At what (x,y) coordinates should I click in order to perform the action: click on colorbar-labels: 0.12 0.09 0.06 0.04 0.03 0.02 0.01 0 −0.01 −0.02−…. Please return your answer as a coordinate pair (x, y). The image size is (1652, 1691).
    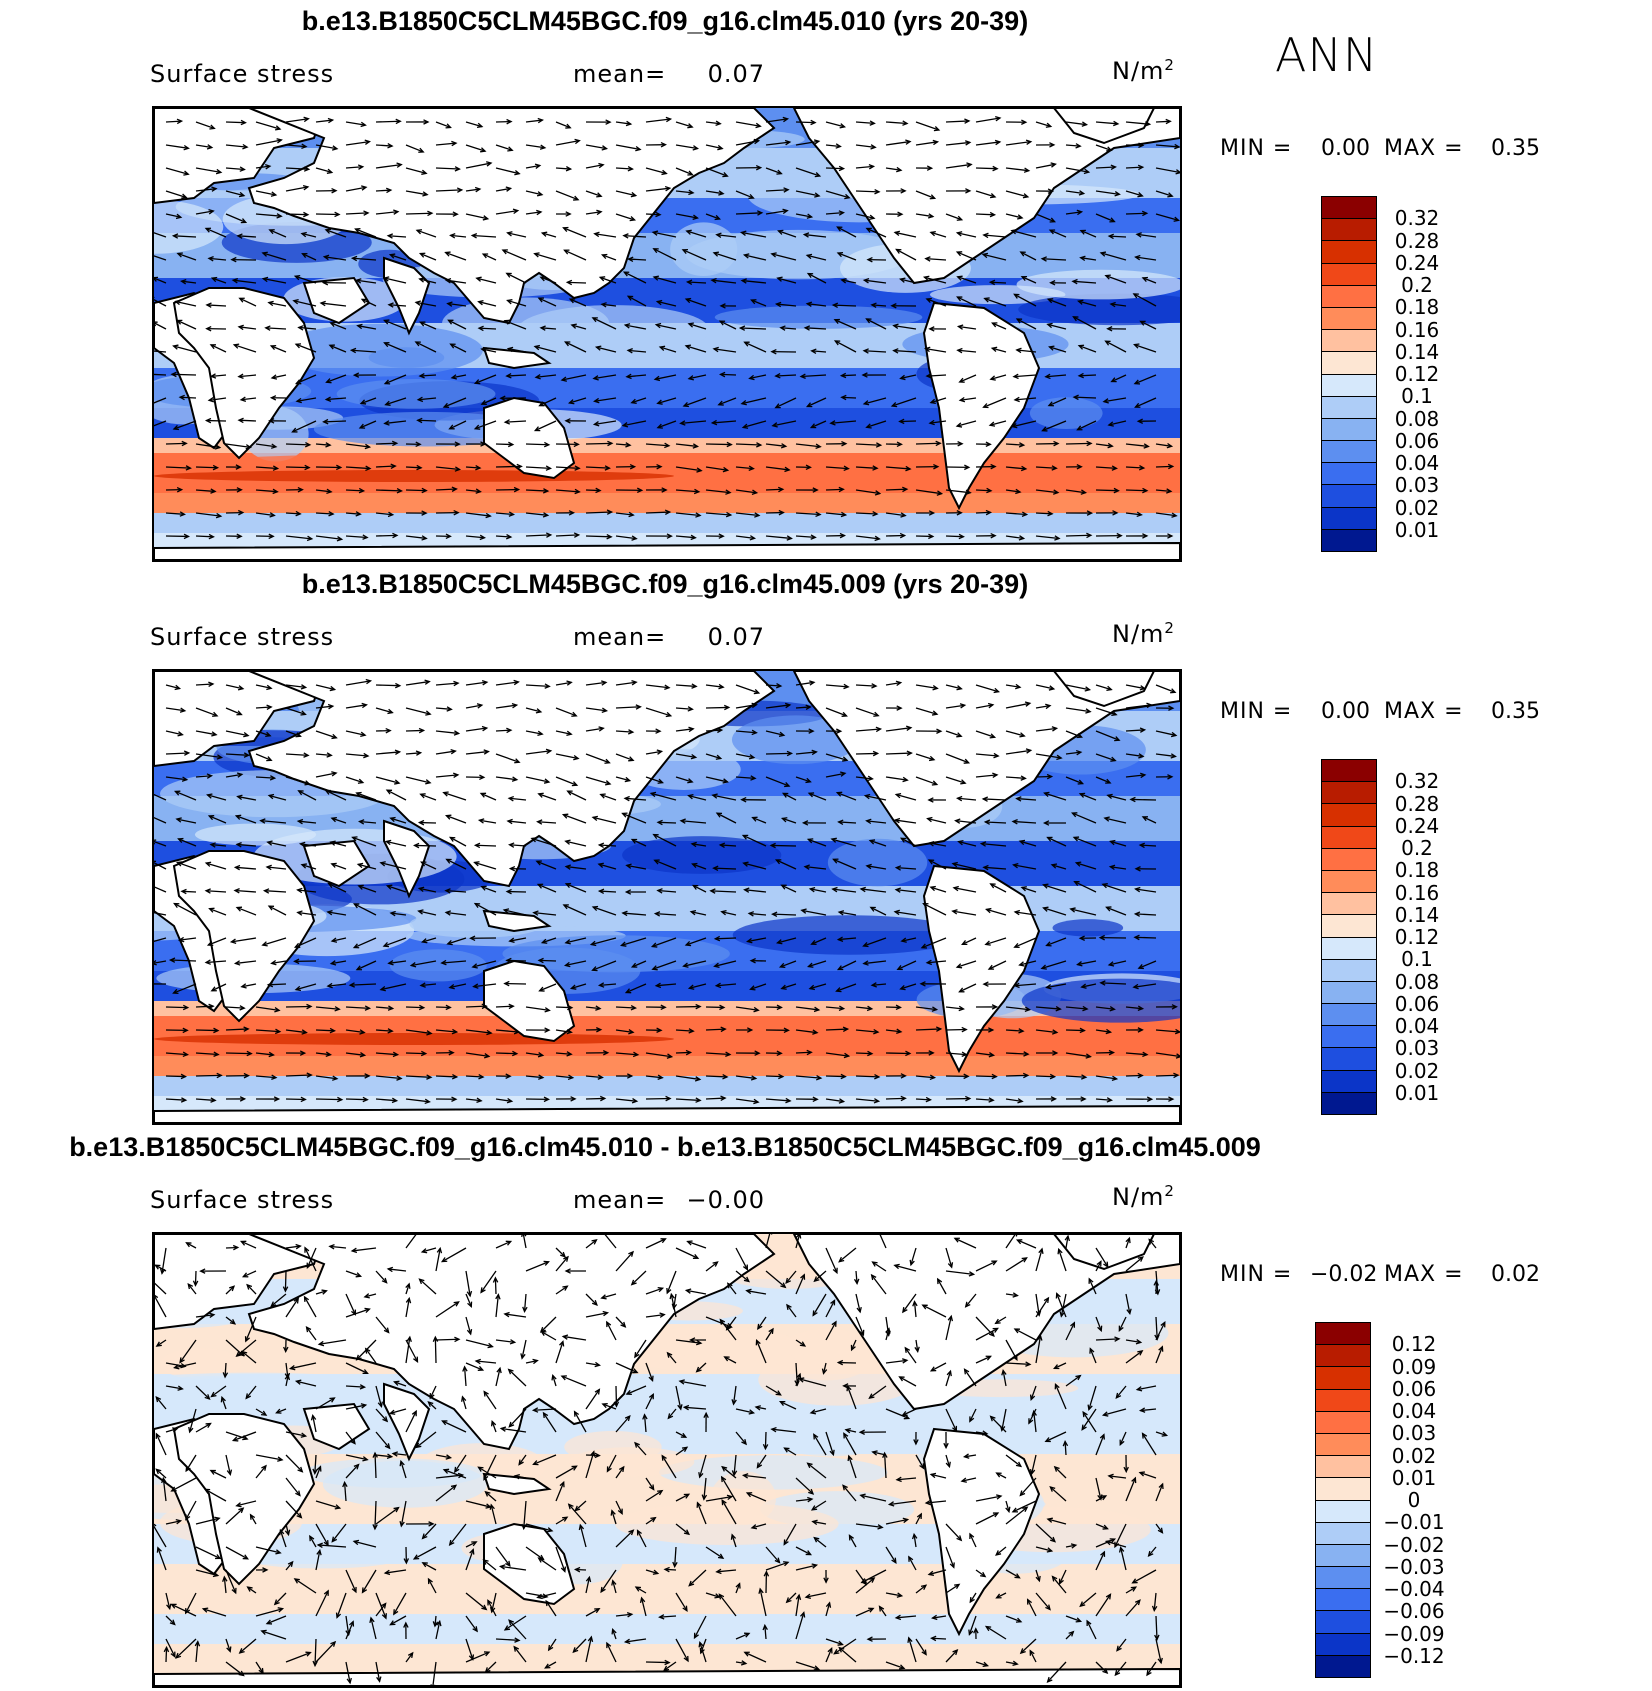
    Looking at the image, I should click on (1413, 1500).